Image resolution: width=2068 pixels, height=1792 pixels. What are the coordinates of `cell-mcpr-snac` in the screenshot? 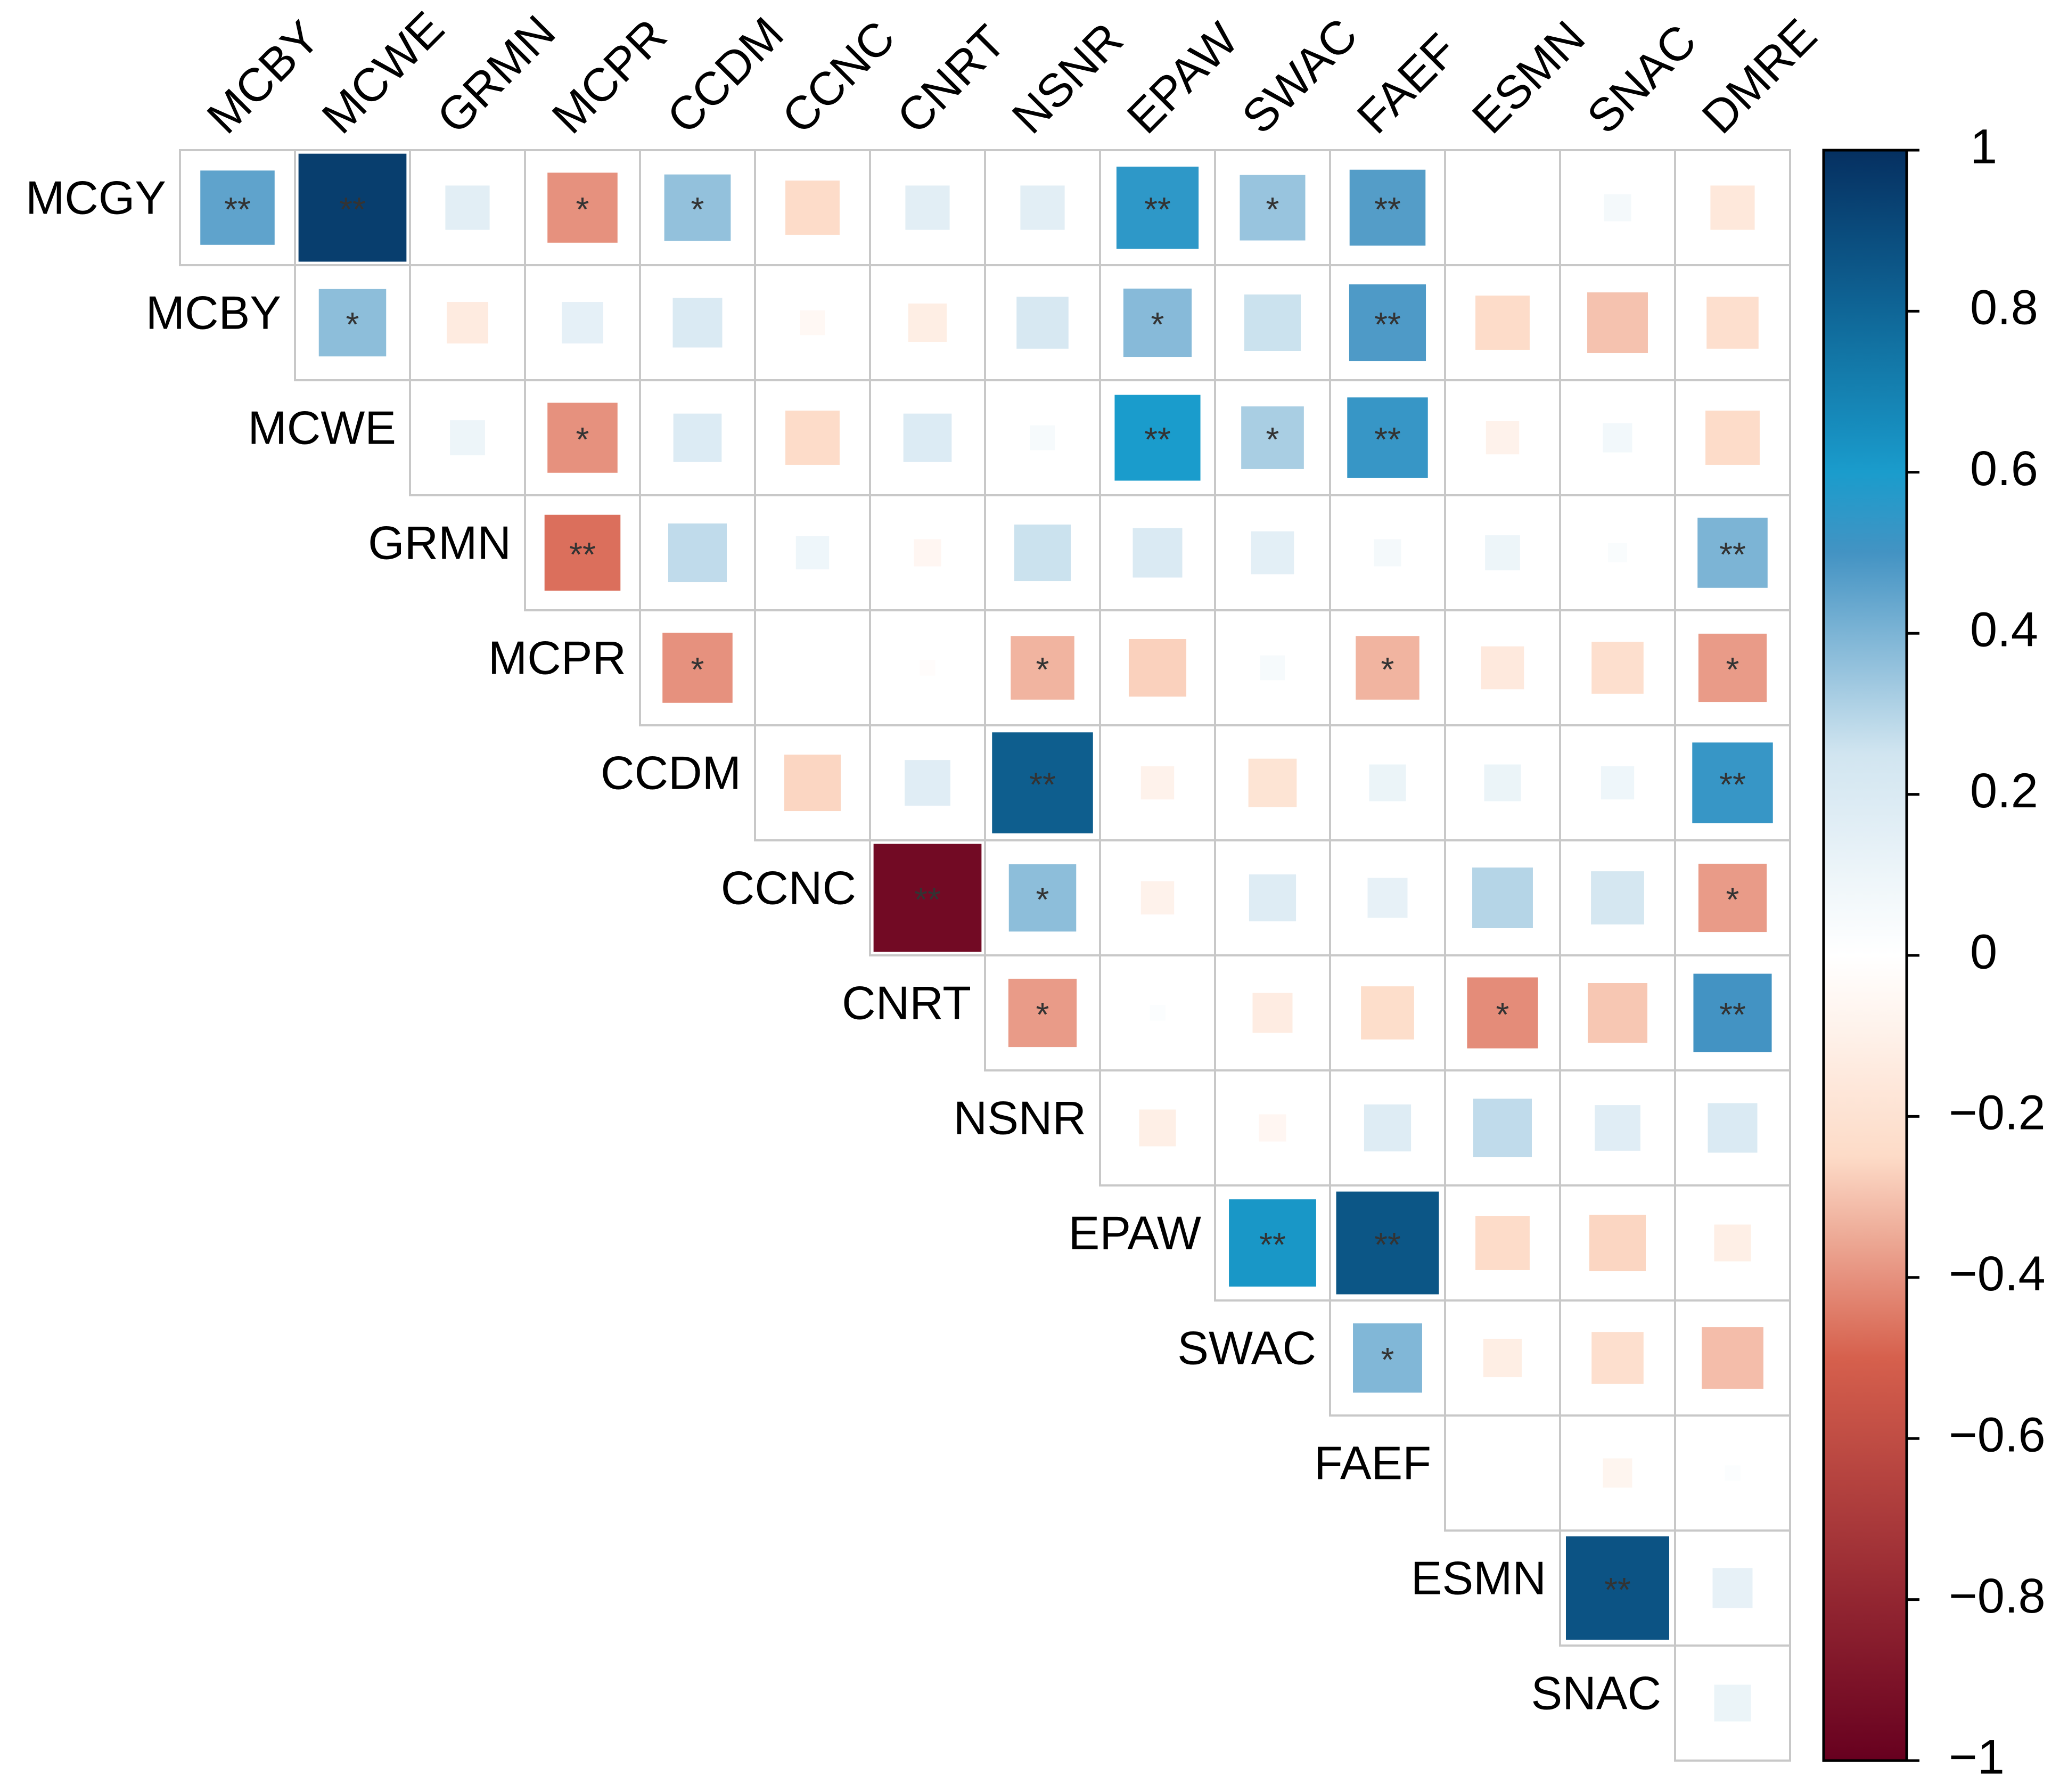 It's located at (1618, 668).